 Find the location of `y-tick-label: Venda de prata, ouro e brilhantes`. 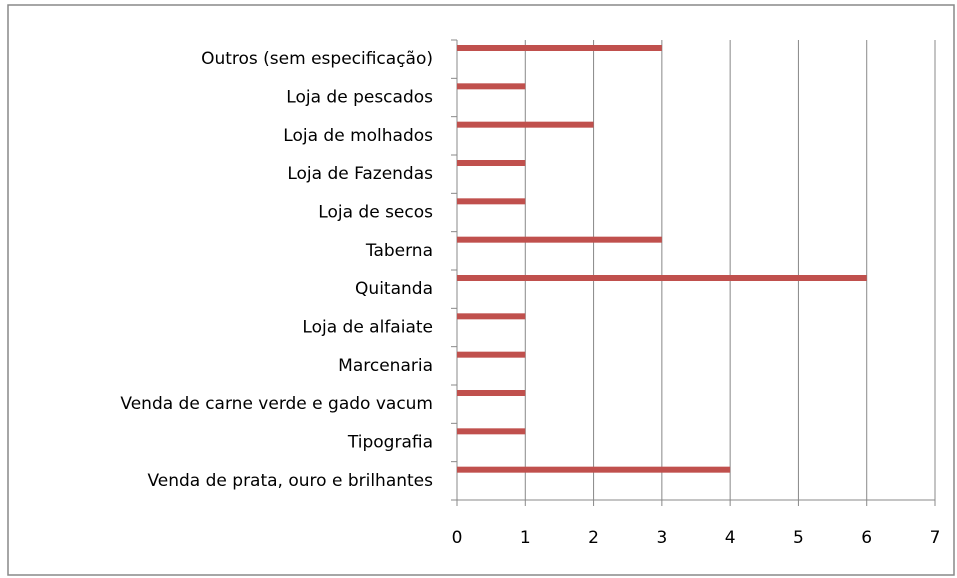

y-tick-label: Venda de prata, ouro e brilhantes is located at coordinates (290, 481).